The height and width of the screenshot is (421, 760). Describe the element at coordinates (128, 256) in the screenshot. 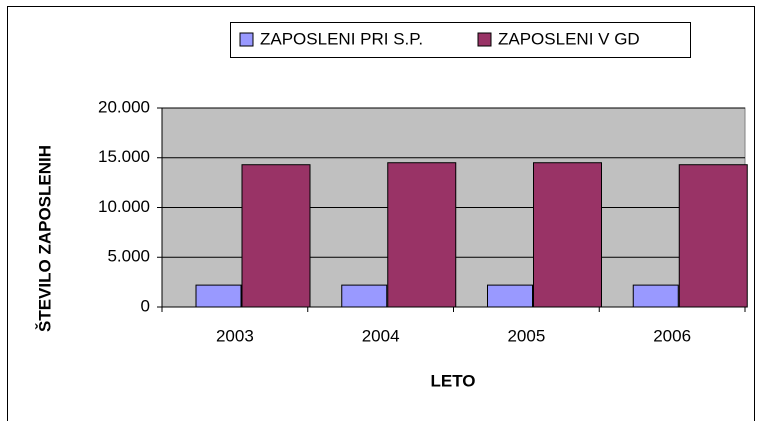

I see `y-tick-label: 5.000` at that location.